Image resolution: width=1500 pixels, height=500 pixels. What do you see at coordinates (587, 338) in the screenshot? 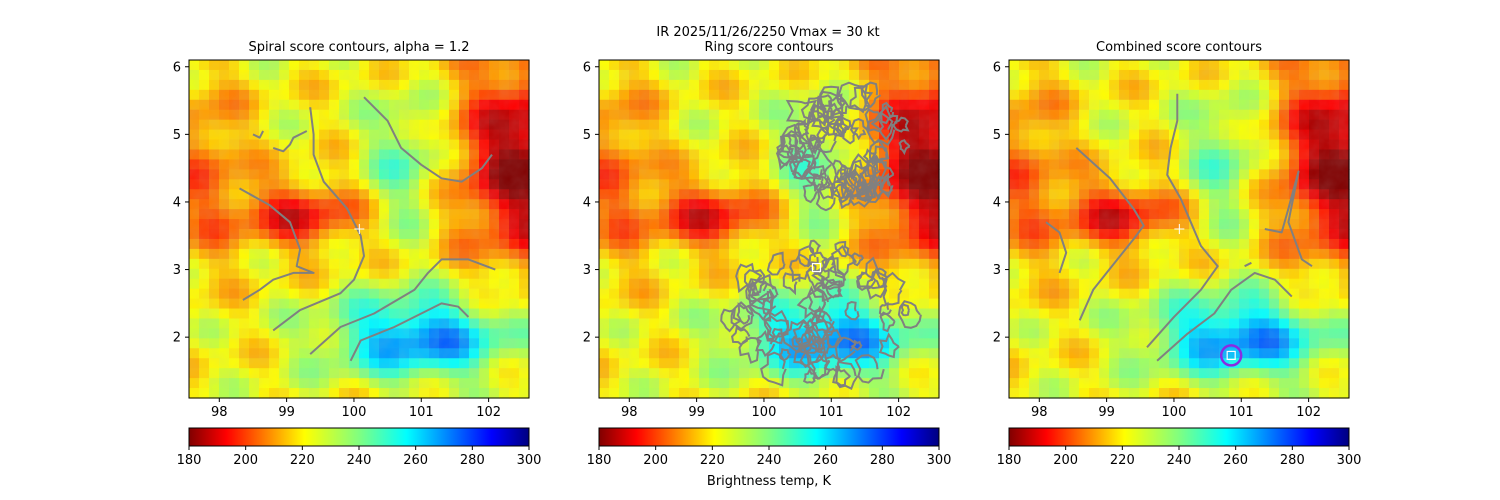
I see `y-tick-label: 2` at bounding box center [587, 338].